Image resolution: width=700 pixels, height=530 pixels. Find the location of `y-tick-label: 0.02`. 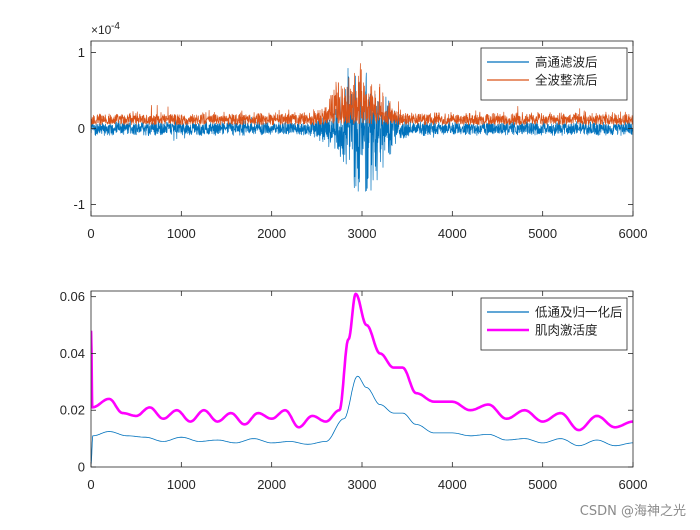

y-tick-label: 0.02 is located at coordinates (72, 410).